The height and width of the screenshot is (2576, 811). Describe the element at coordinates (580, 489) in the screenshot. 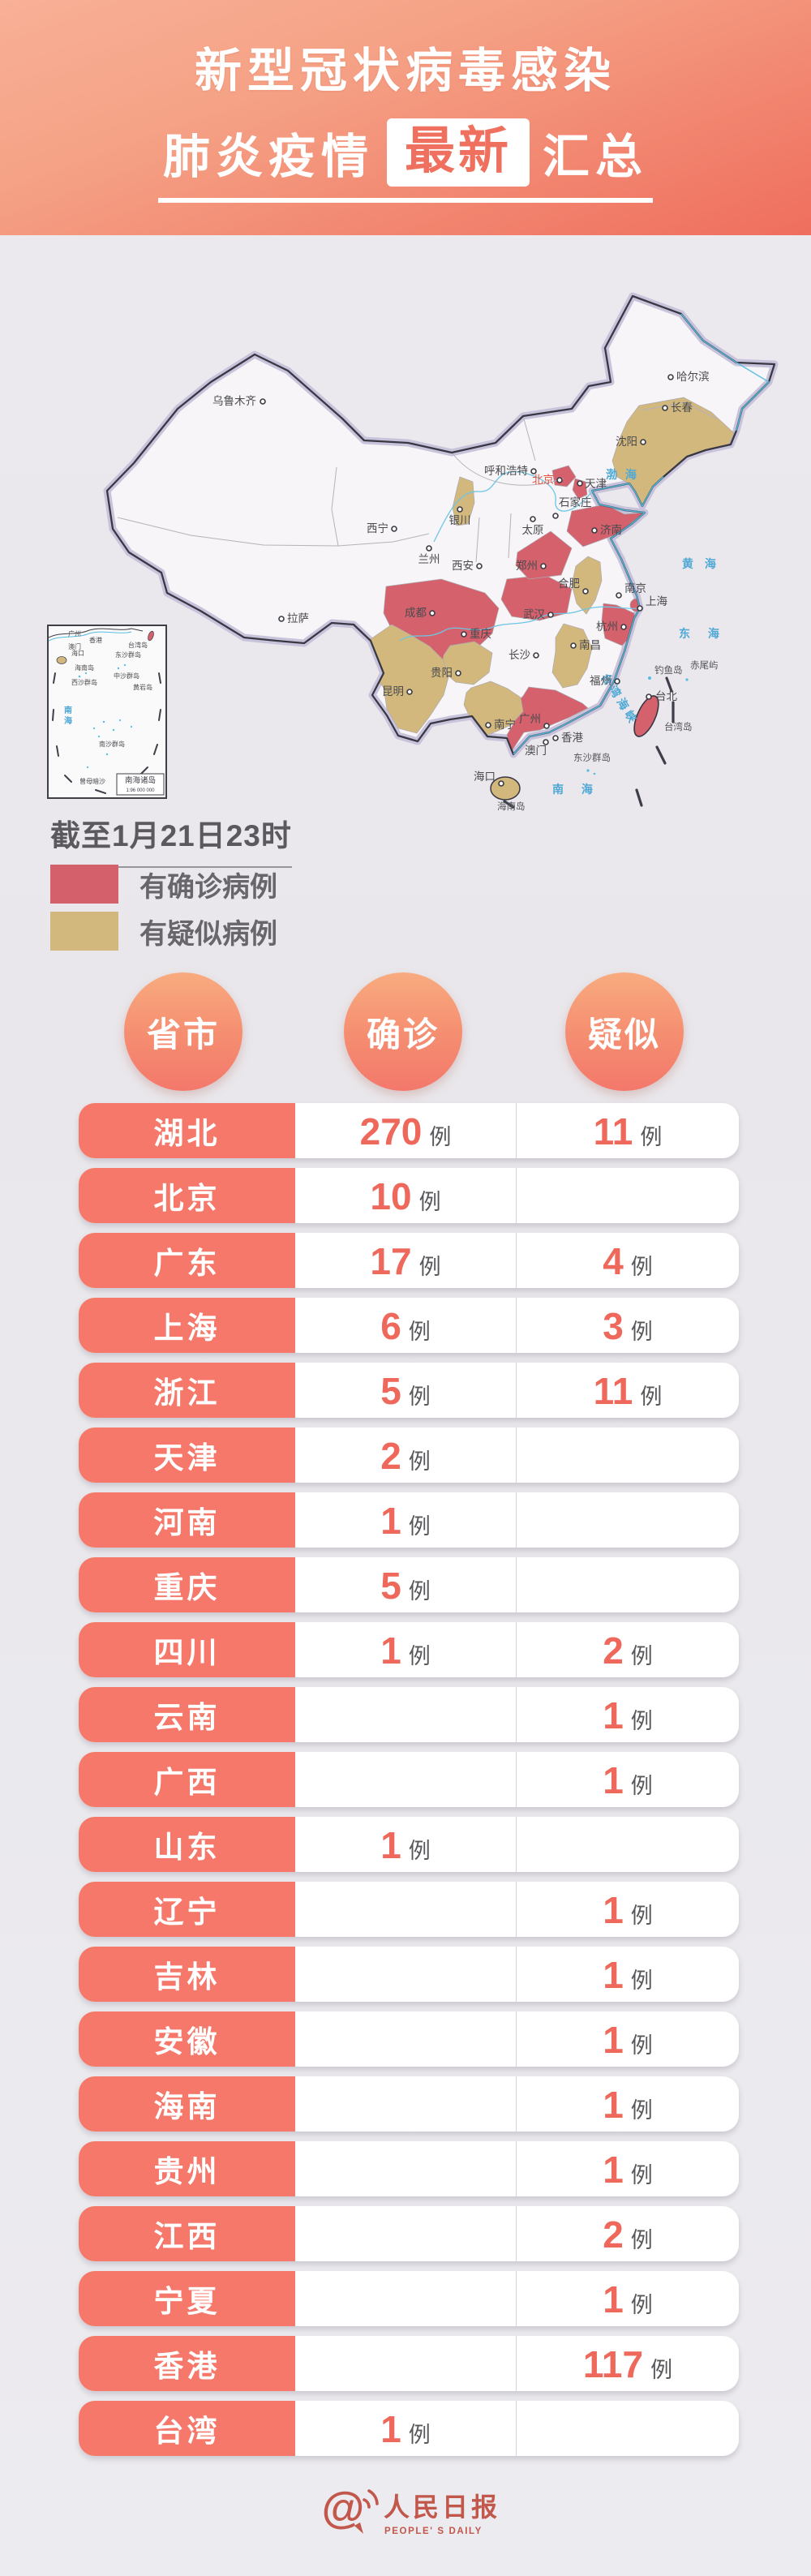

I see `province-tianjin` at that location.